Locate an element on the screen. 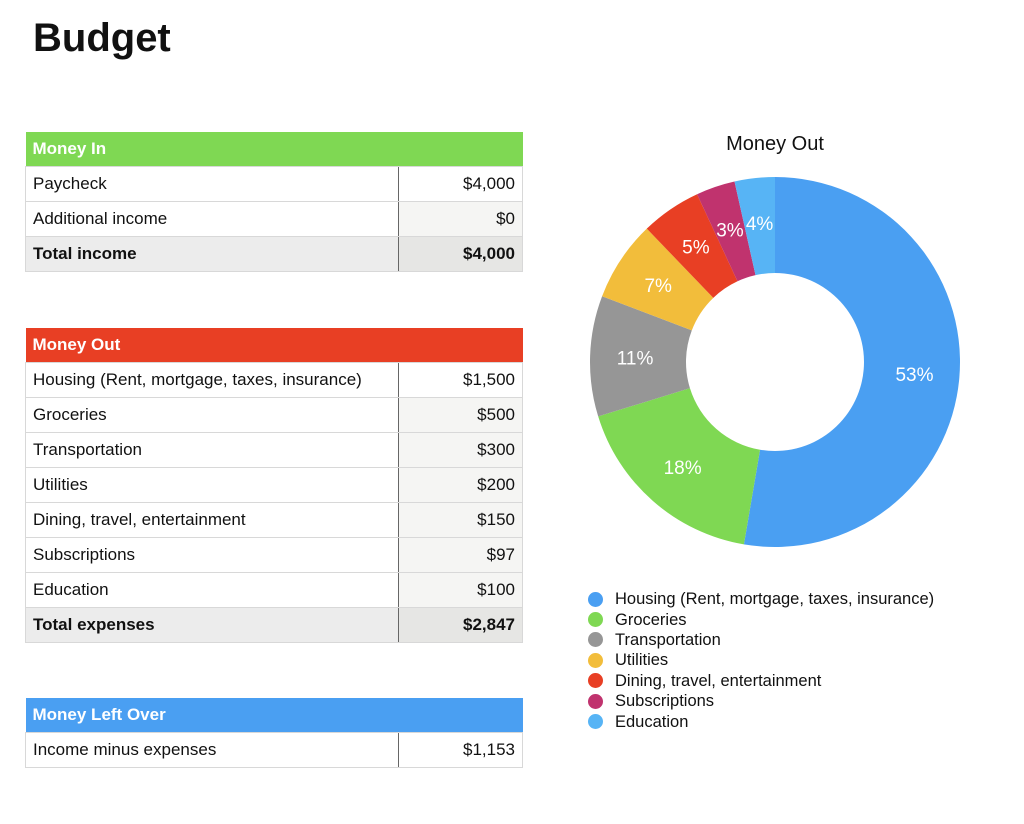 Image resolution: width=1024 pixels, height=824 pixels. total-expenses-label: Total expenses is located at coordinates (212, 625).